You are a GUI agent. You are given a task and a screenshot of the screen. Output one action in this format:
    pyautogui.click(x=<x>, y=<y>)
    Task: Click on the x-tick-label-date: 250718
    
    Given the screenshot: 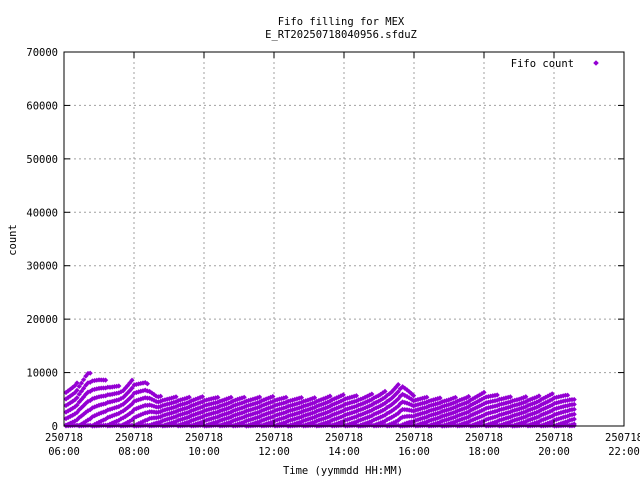 What is the action you would take?
    pyautogui.click(x=622, y=438)
    